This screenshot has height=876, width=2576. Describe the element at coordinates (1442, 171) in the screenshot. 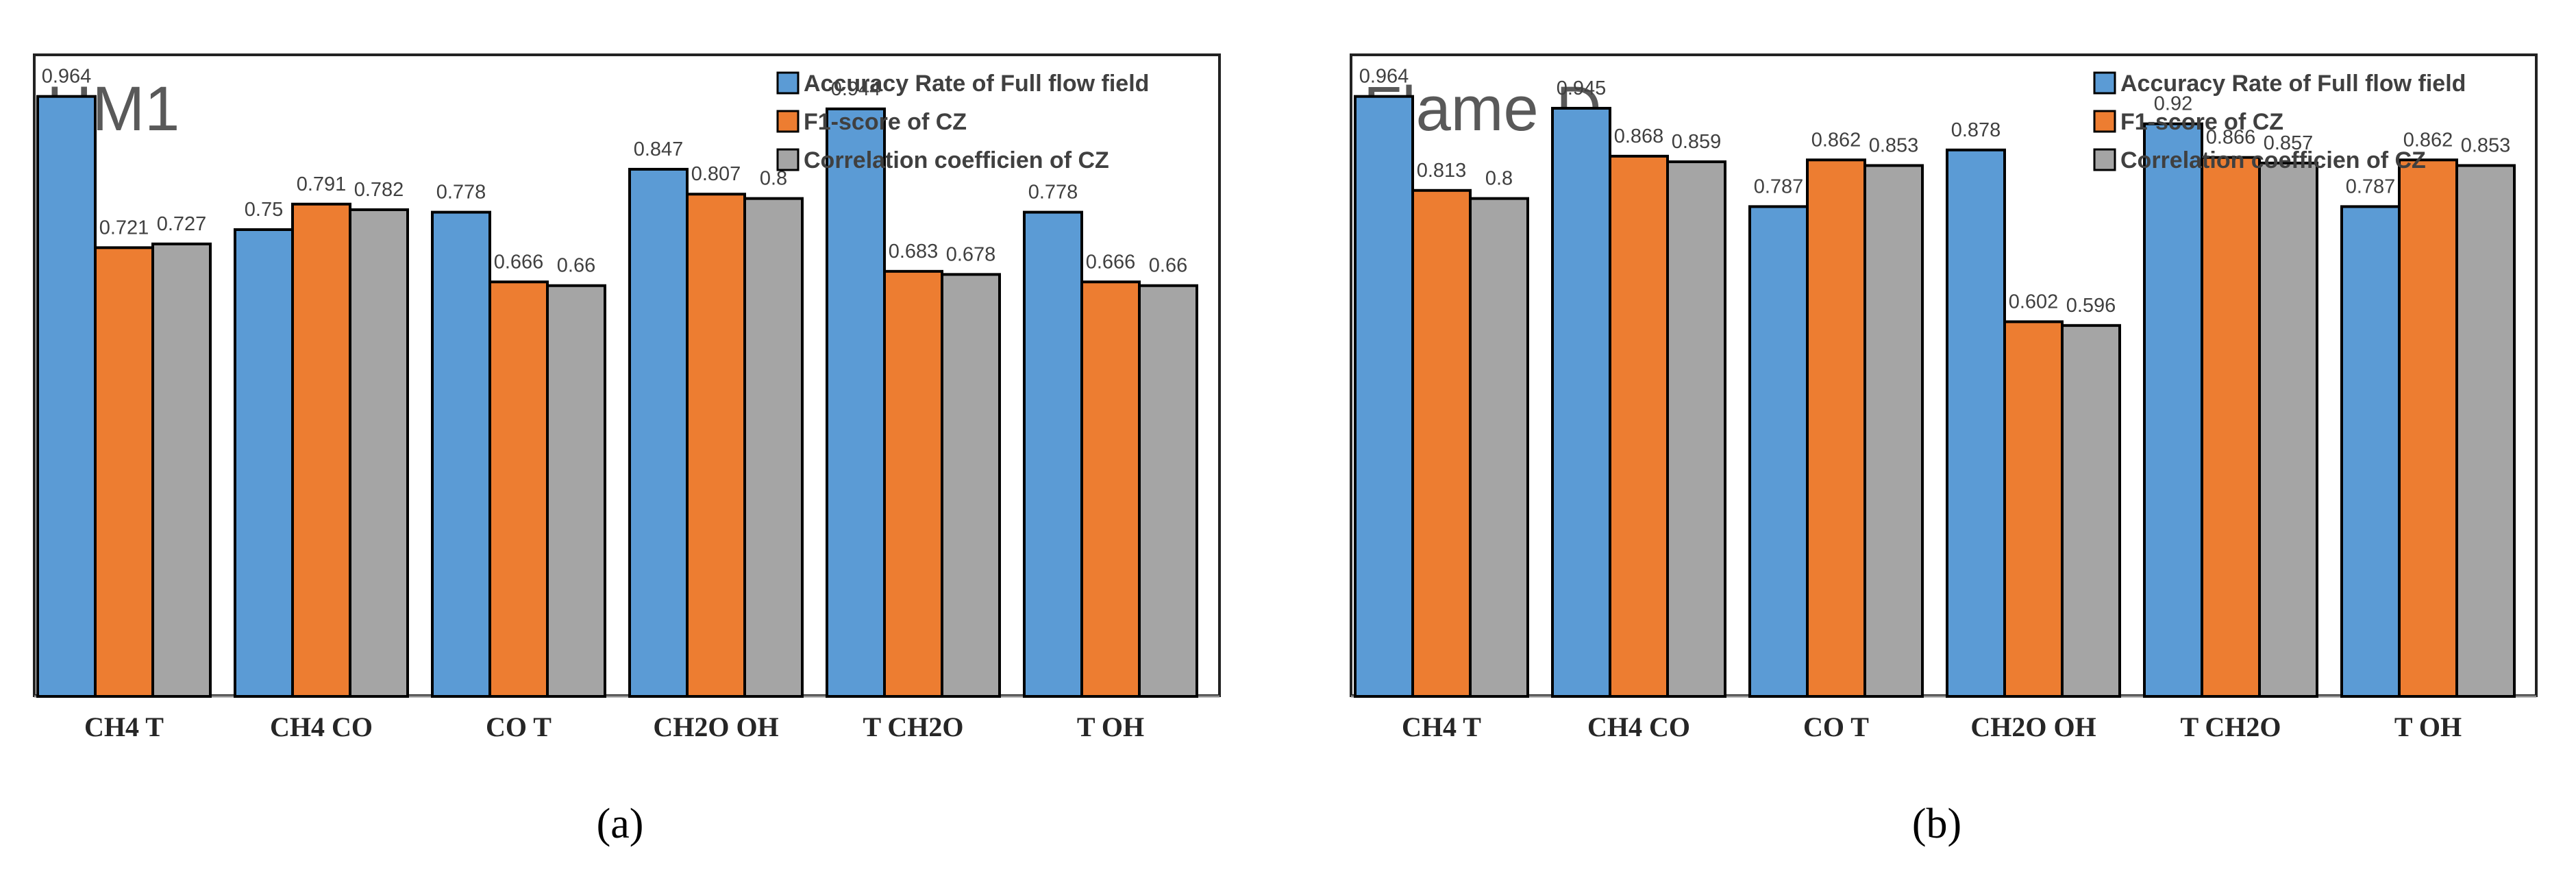

I see `data-label: 0.813` at that location.